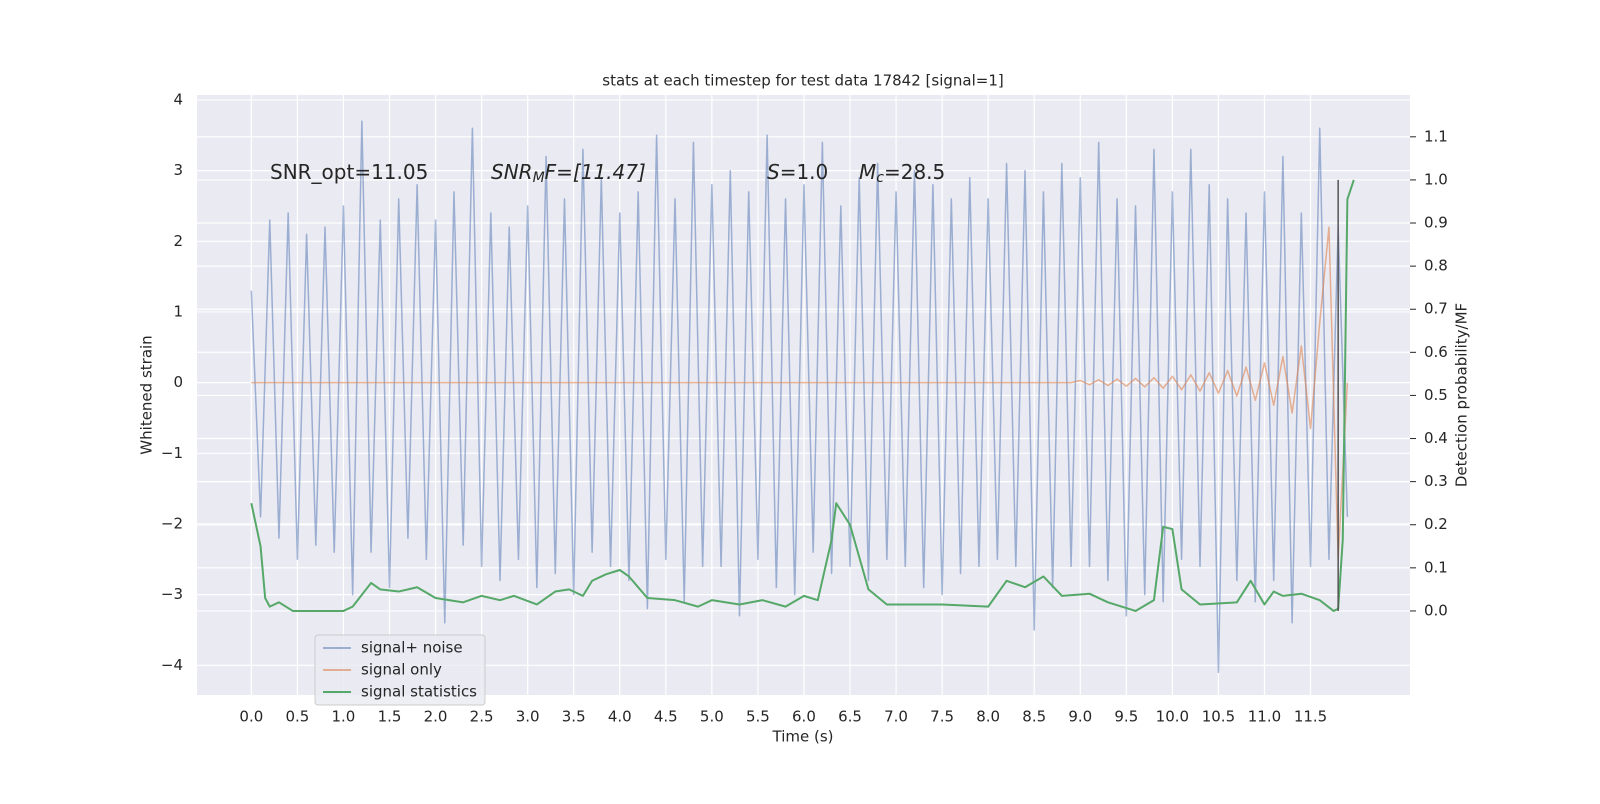 The height and width of the screenshot is (804, 1600). Describe the element at coordinates (1034, 717) in the screenshot. I see `x-tick-label: 8.5` at that location.